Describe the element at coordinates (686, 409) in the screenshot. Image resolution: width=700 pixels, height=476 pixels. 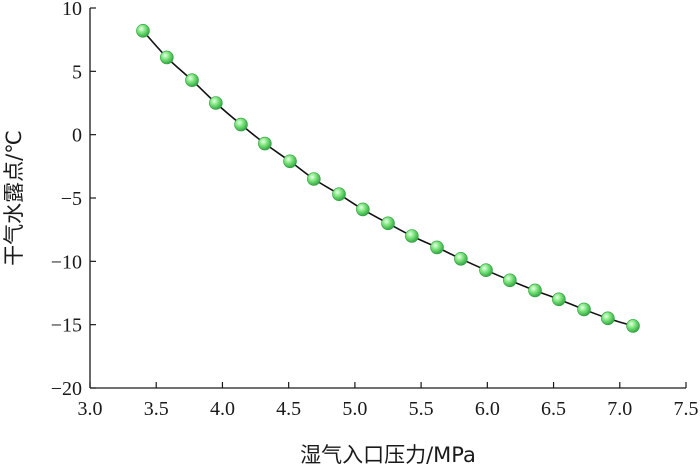
I see `x-tick-label: 7.5` at that location.